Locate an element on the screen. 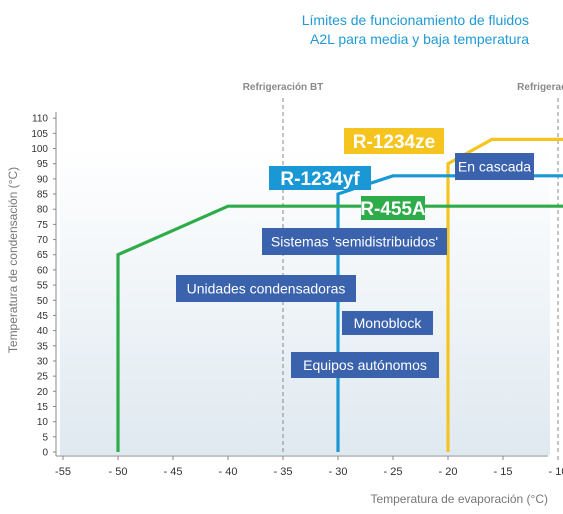 The height and width of the screenshot is (514, 563). y-tick-label: 110 is located at coordinates (40, 119).